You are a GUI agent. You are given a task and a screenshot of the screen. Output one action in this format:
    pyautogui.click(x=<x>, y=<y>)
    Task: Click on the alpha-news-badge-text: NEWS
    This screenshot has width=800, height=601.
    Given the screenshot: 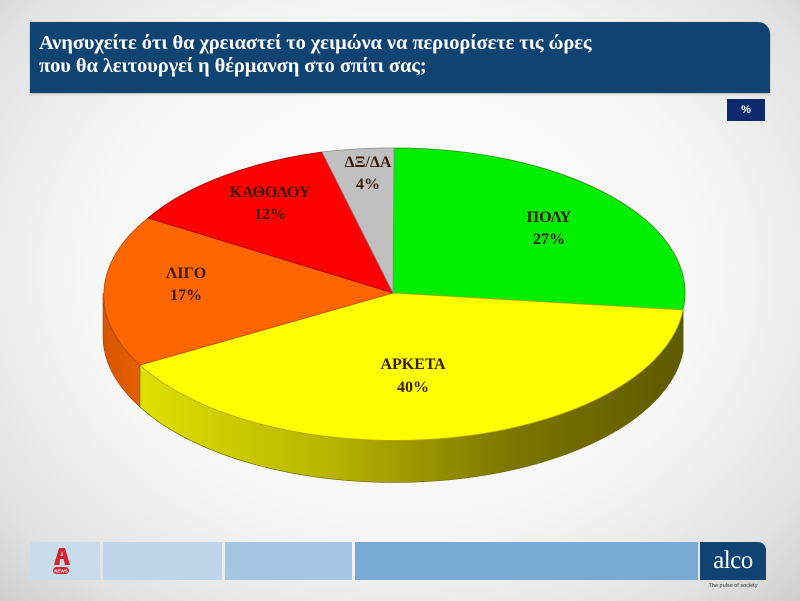 What is the action you would take?
    pyautogui.click(x=61, y=571)
    